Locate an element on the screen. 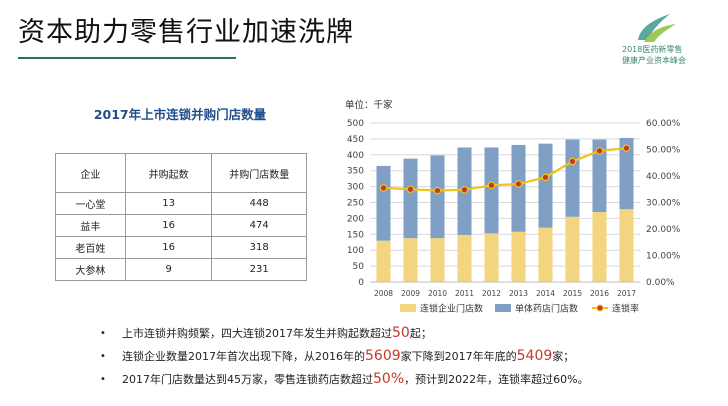 This screenshot has height=406, width=728. x-tick-label: 2013 is located at coordinates (518, 293).